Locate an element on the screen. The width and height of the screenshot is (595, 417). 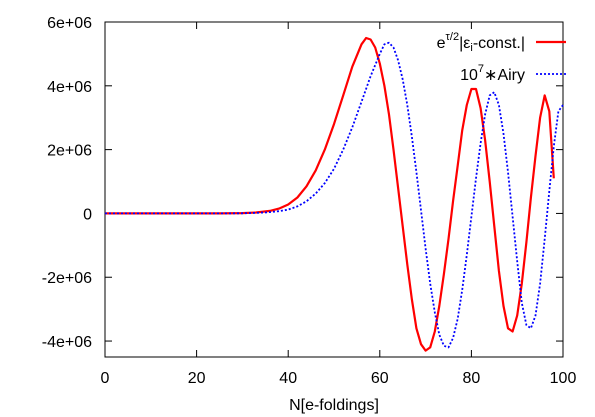
legend-1-mid: |ε is located at coordinates (464, 43).